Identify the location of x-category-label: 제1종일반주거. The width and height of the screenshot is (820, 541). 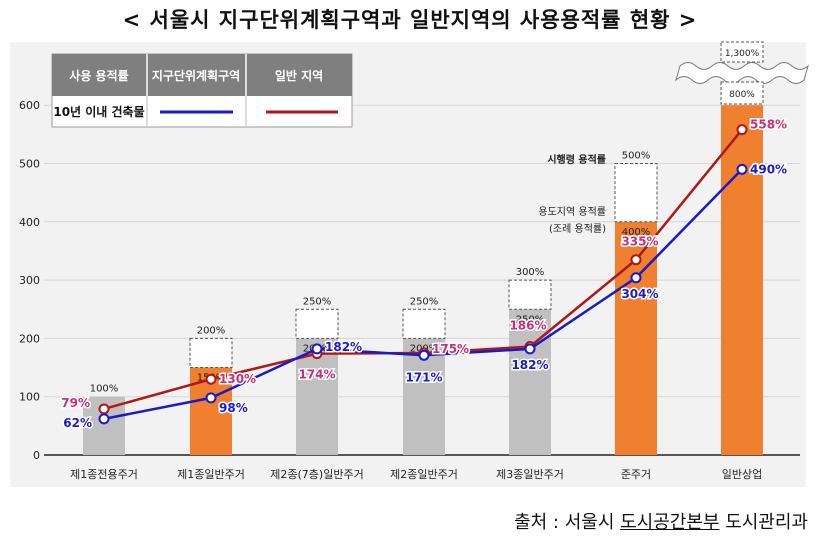
(211, 474).